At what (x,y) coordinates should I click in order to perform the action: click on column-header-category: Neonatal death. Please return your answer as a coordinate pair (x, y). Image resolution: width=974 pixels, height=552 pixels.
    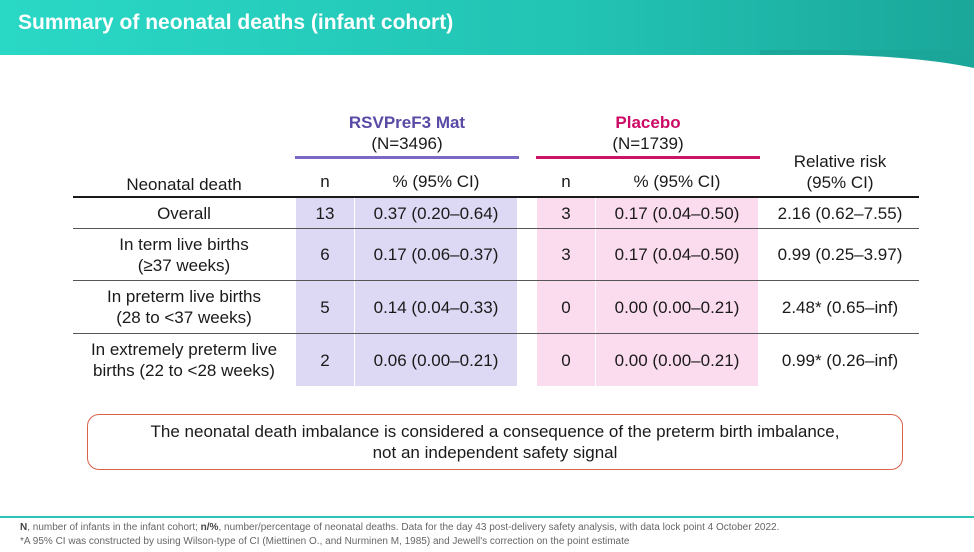
    Looking at the image, I should click on (184, 184).